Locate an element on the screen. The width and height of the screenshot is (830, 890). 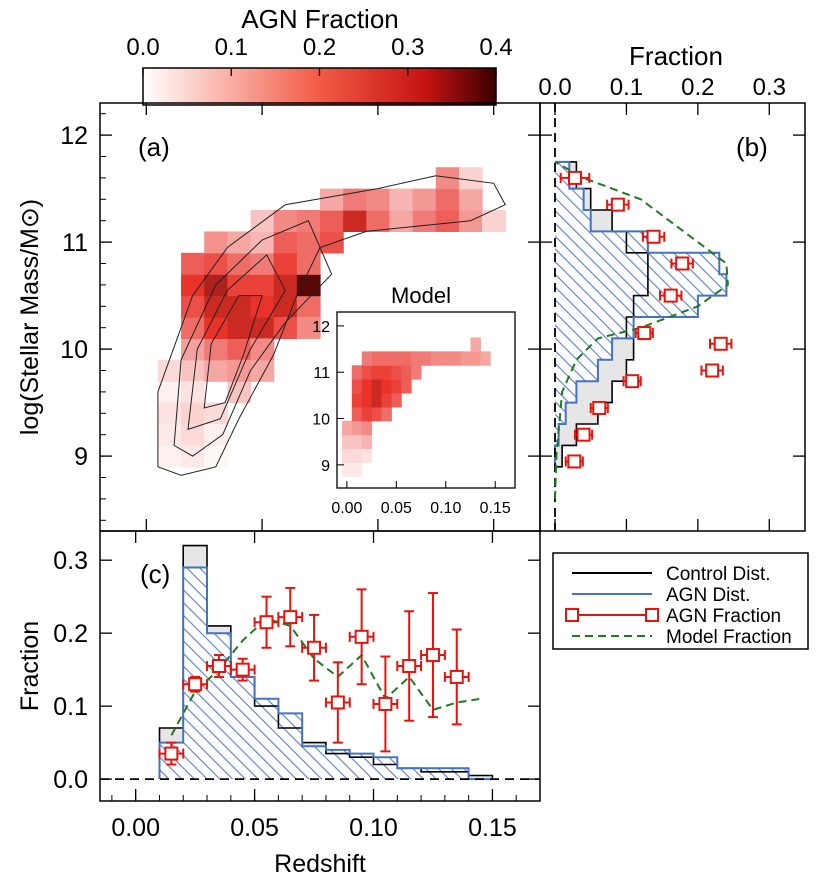
panel-a-label: (a) is located at coordinates (154, 147).